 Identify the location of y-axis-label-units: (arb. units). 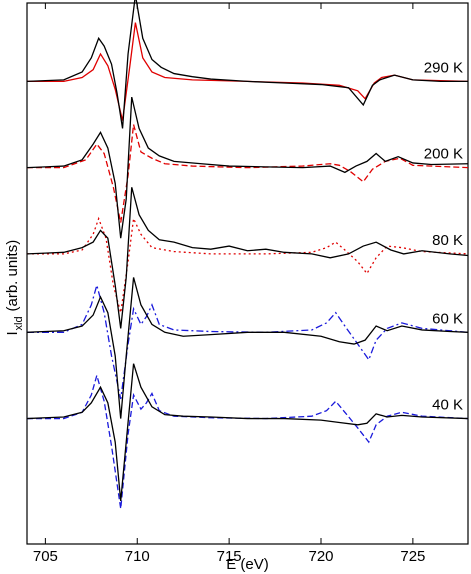
(12, 276).